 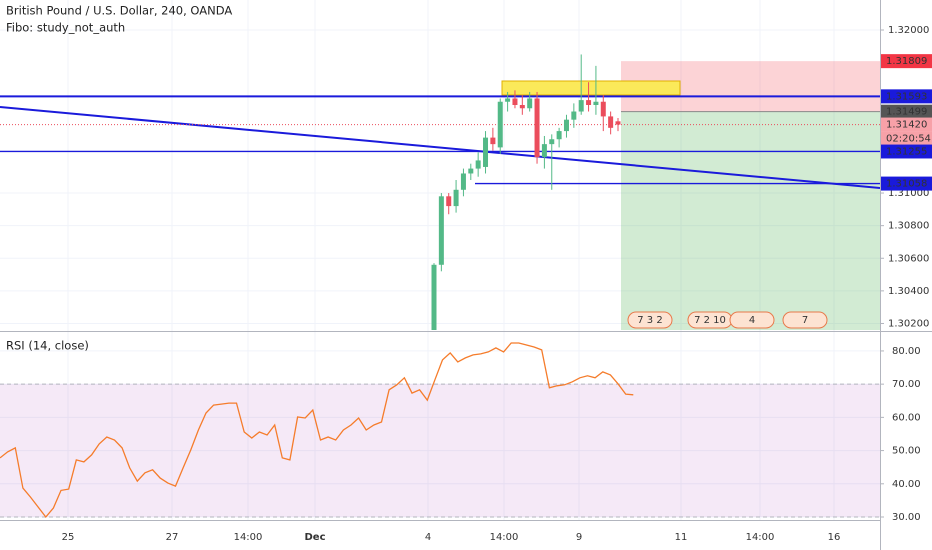 I want to click on x-tick-label: Dec, so click(x=314, y=537).